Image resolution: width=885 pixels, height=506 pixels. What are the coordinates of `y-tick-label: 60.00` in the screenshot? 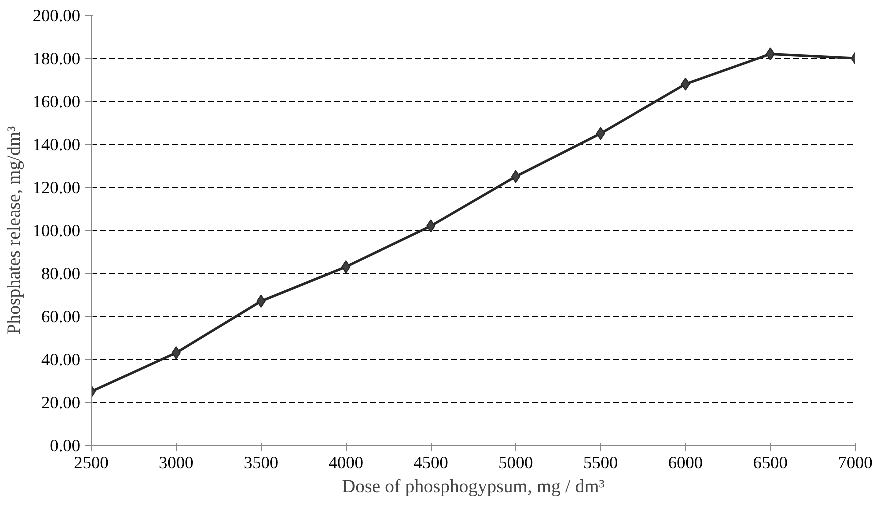 It's located at (61, 317).